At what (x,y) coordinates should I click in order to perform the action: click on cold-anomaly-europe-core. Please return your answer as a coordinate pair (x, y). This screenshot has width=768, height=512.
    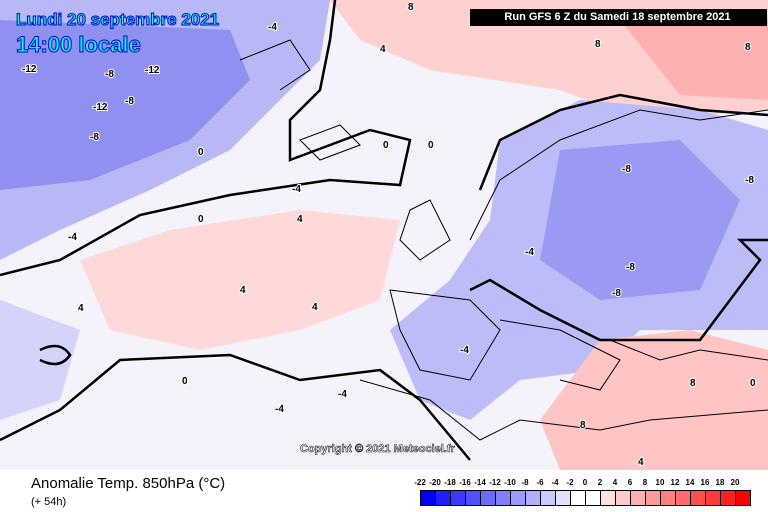
    Looking at the image, I should click on (640, 220).